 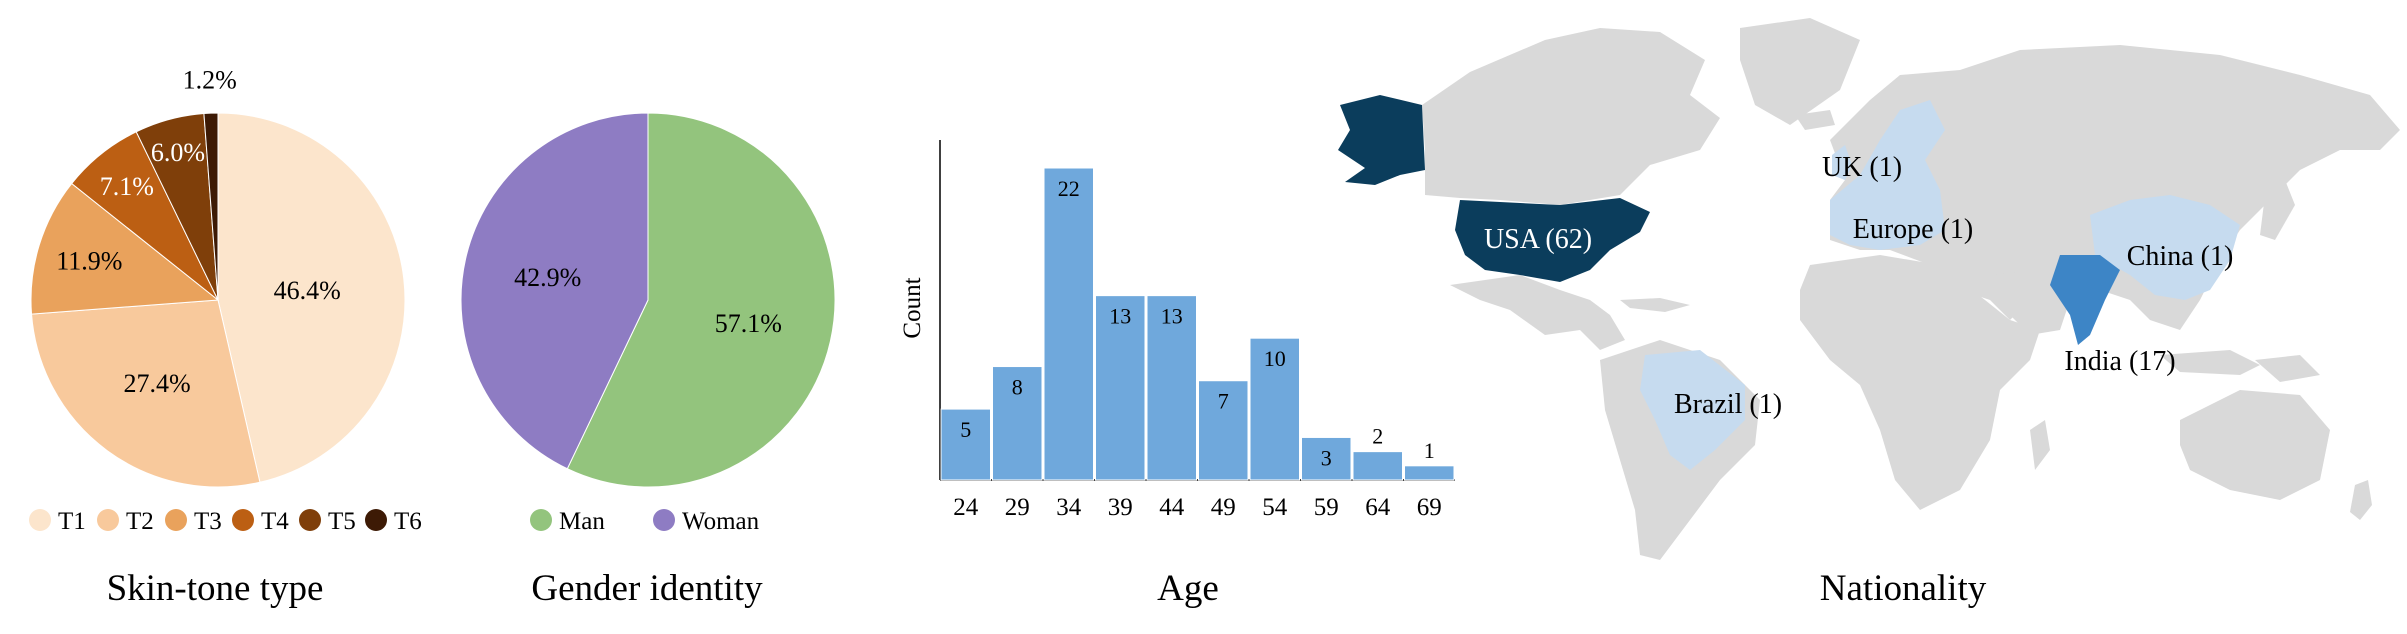 What do you see at coordinates (1172, 316) in the screenshot?
I see `bar-label-44: 13` at bounding box center [1172, 316].